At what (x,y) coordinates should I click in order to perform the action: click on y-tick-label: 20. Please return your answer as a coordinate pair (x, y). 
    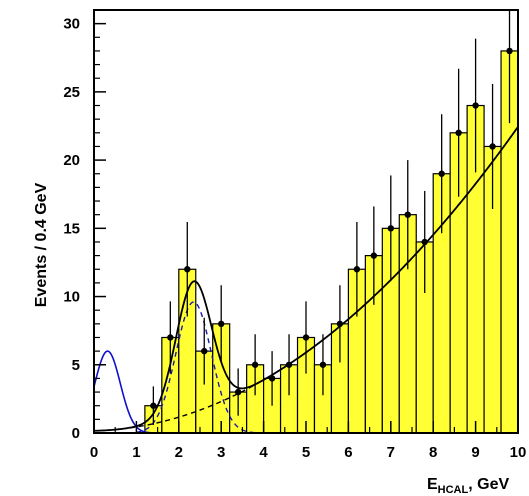
    Looking at the image, I should click on (71, 160).